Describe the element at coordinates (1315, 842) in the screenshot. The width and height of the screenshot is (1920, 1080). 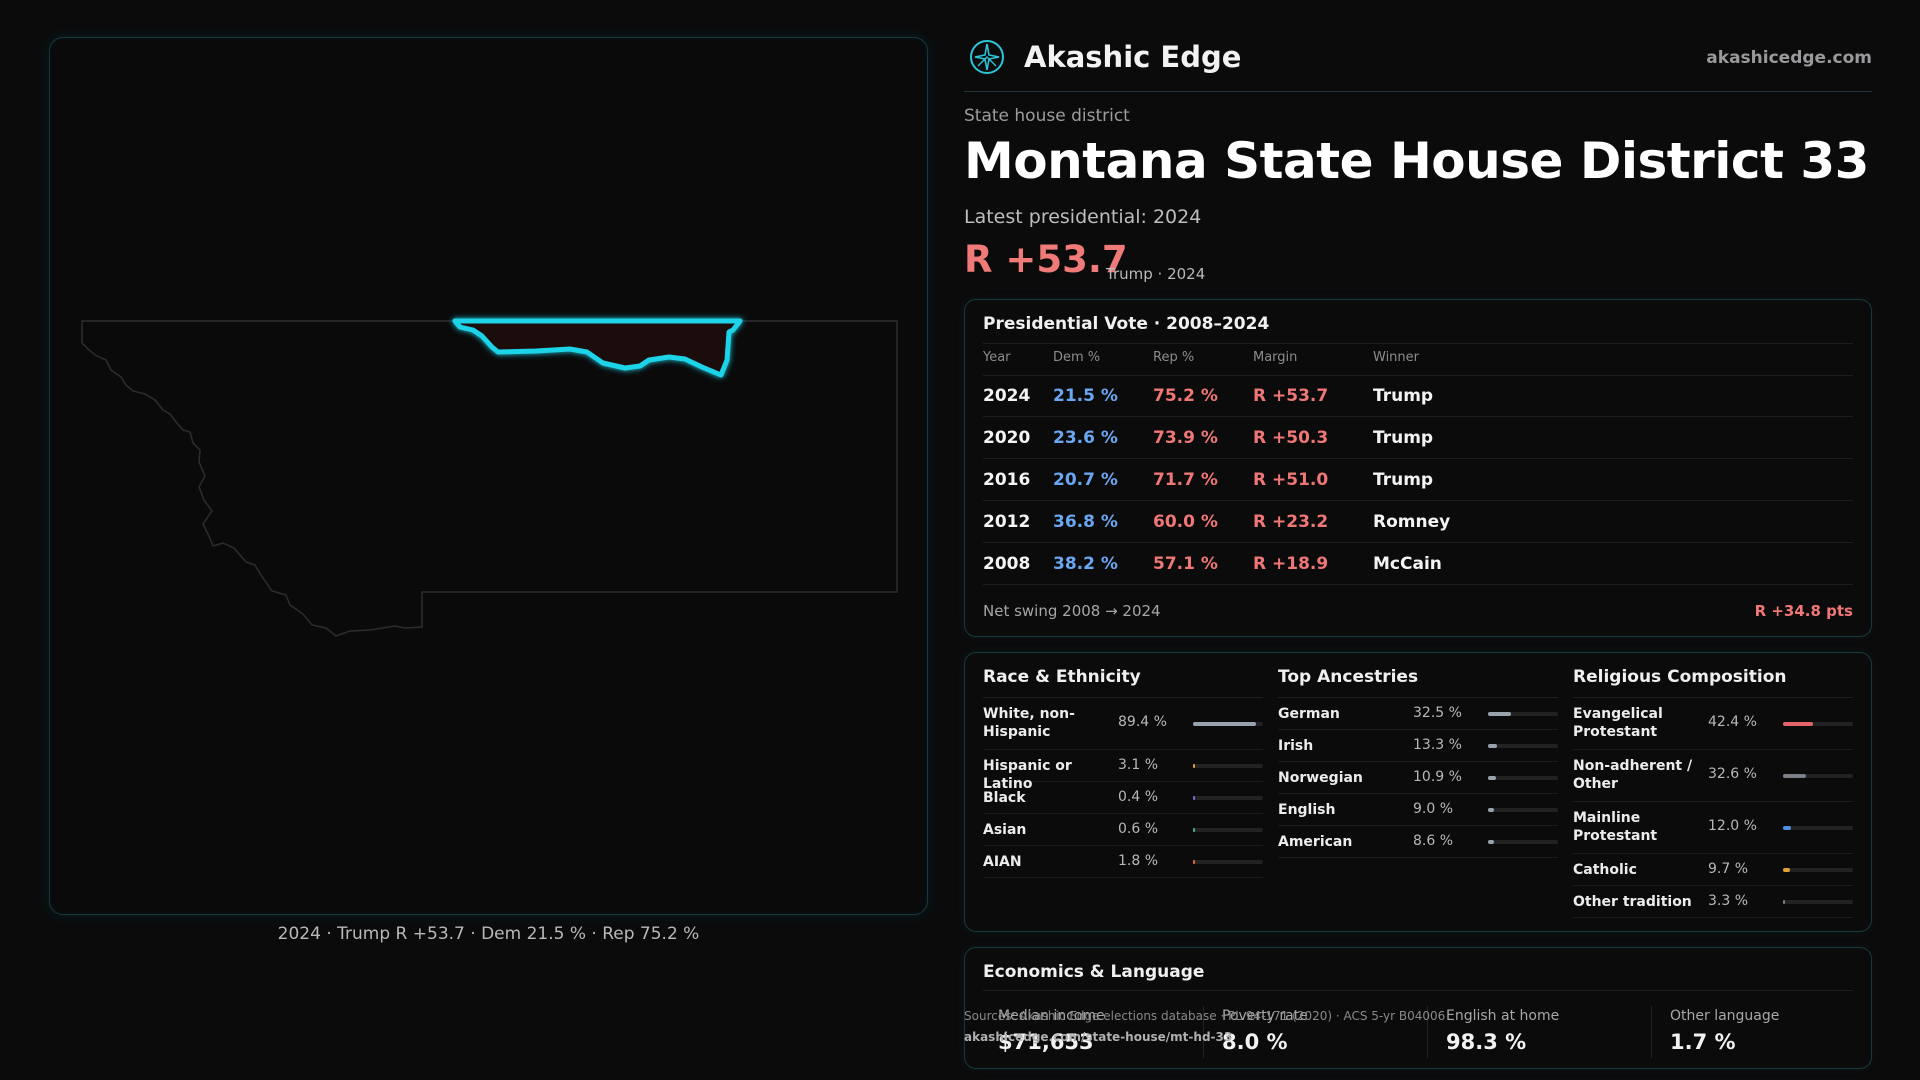
I see `item-label: American` at that location.